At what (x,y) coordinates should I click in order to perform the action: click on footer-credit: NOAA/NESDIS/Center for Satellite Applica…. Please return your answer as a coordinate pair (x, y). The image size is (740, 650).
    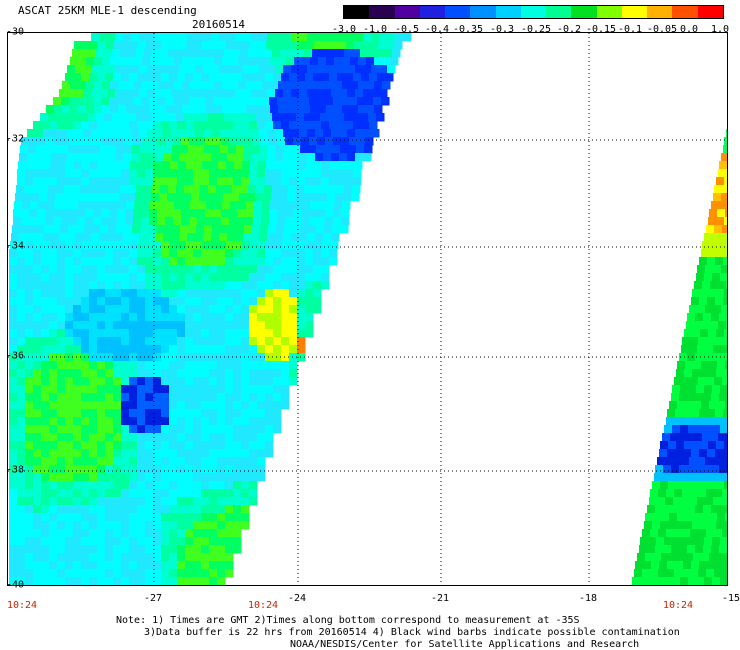
    Looking at the image, I should click on (465, 644).